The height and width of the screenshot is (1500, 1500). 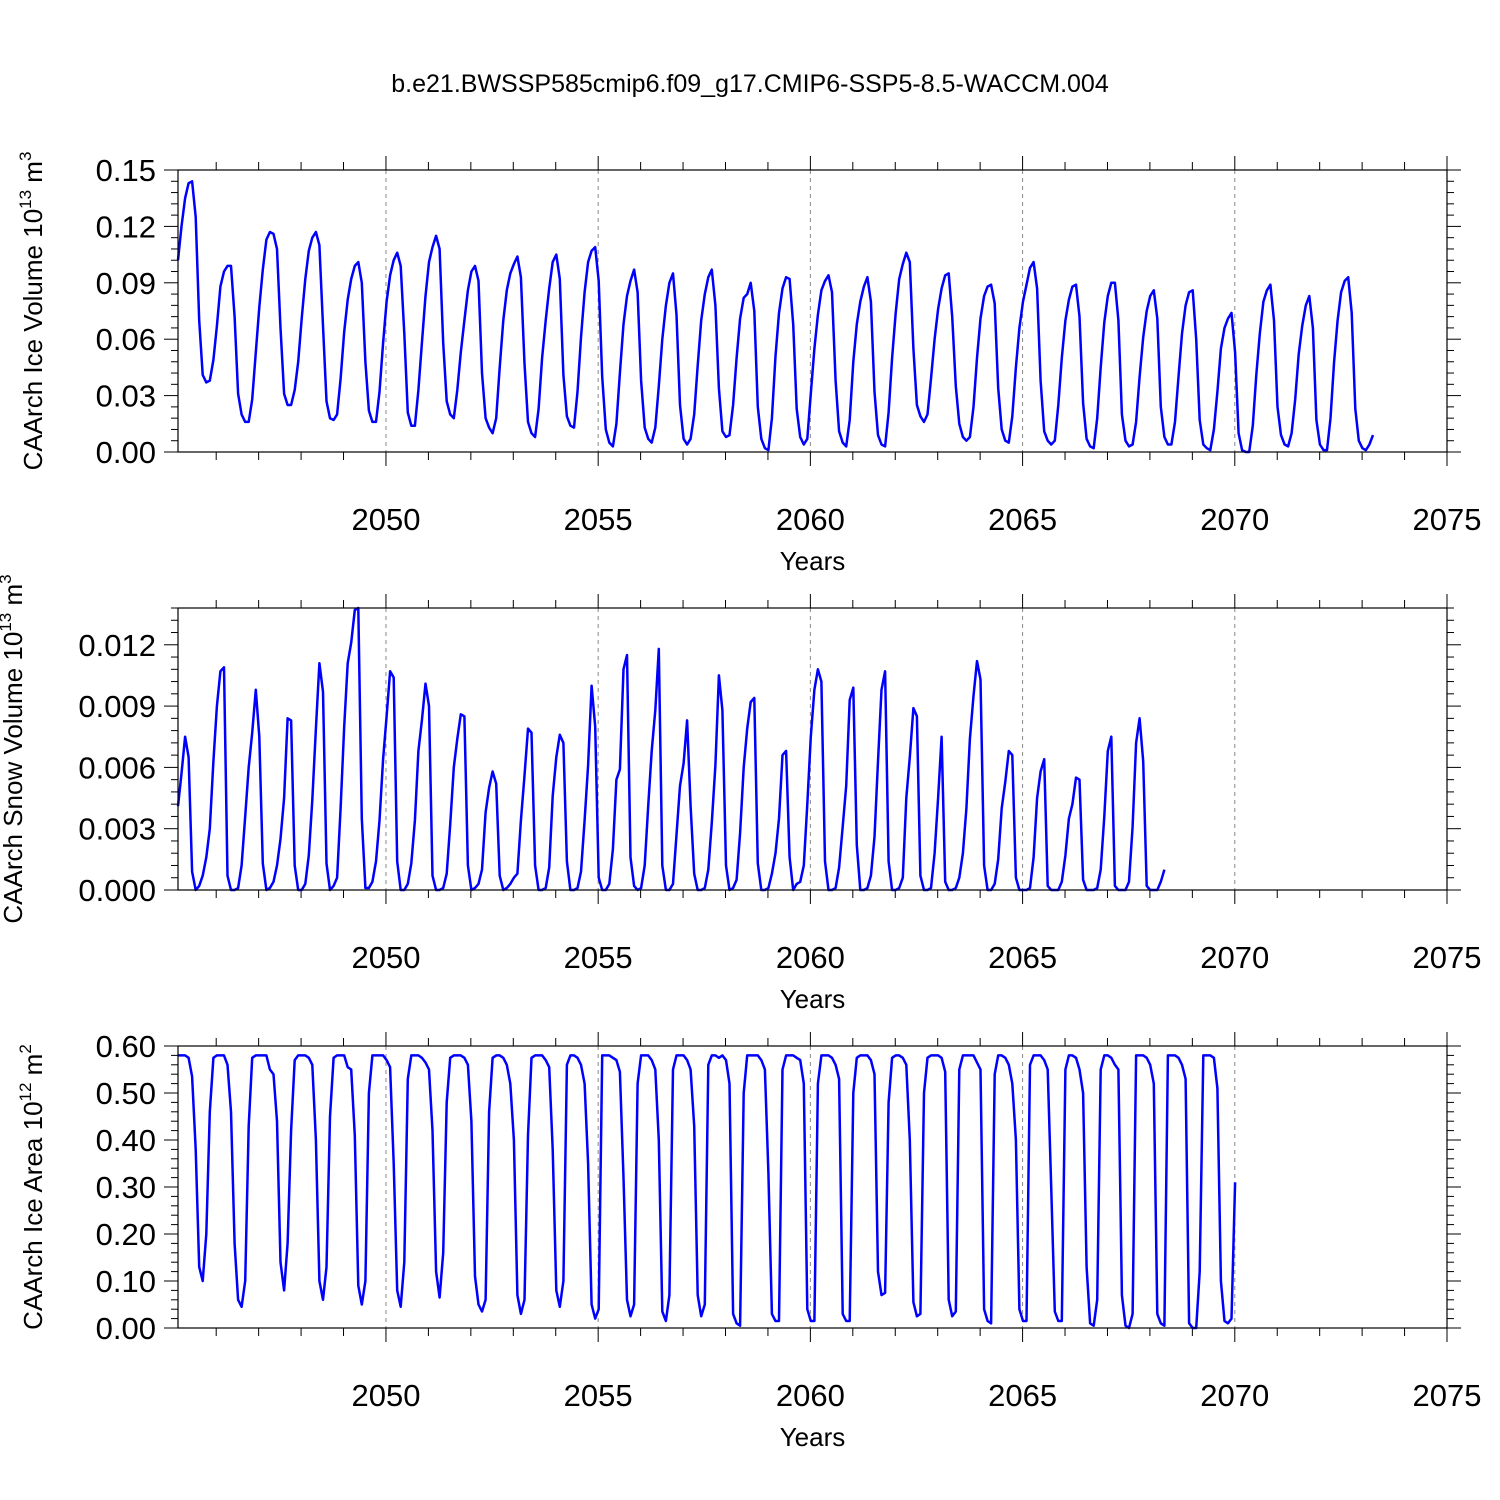 I want to click on y-tick-label: 0.000, so click(x=117, y=890).